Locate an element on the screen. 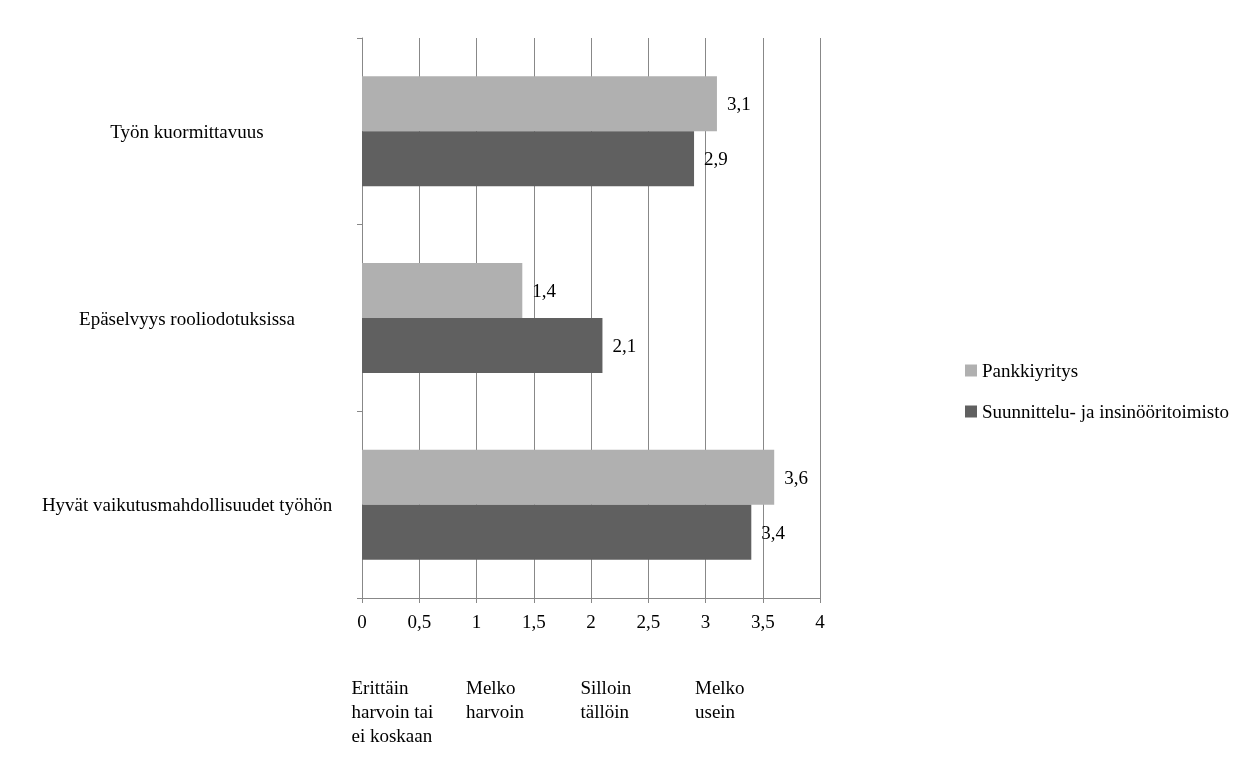 This screenshot has height=782, width=1244. data-label: 2,9 is located at coordinates (716, 159).